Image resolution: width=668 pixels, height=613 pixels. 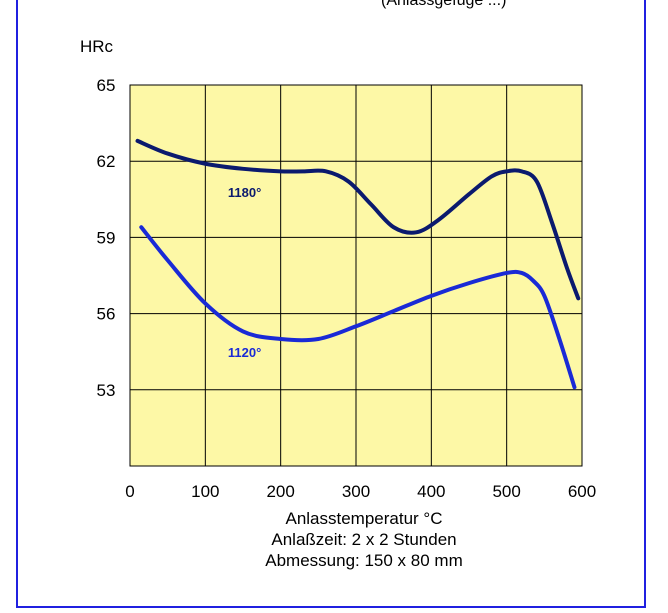 What do you see at coordinates (97, 46) in the screenshot?
I see `y-axis-label: HRc` at bounding box center [97, 46].